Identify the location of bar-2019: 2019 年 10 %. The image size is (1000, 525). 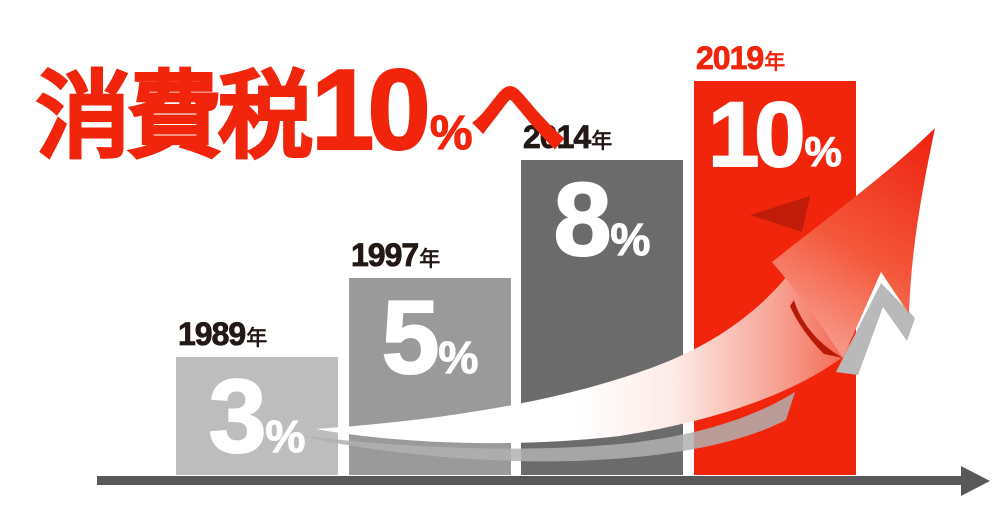
(775, 257).